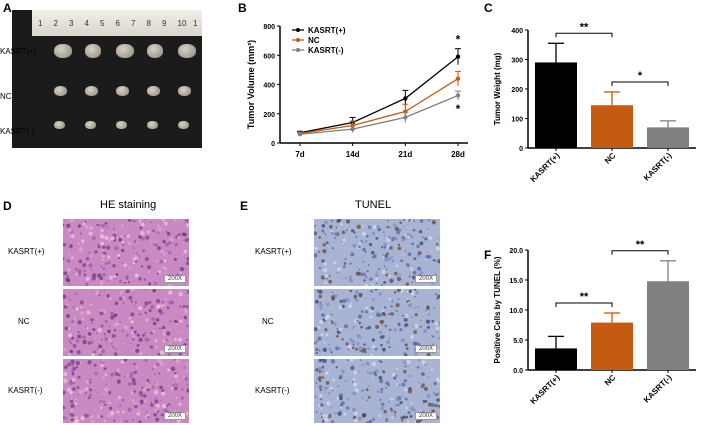  Describe the element at coordinates (379, 106) in the screenshot. I see `series-line` at that location.